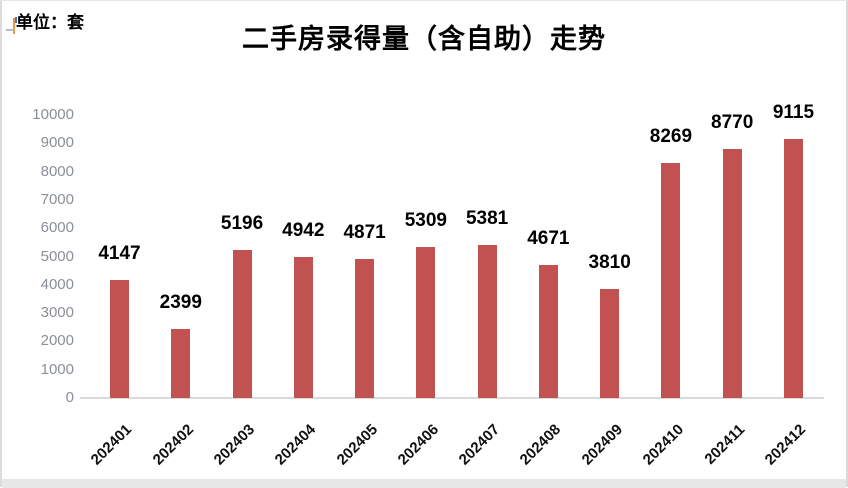 This screenshot has width=848, height=488. I want to click on data-label: 3810, so click(609, 263).